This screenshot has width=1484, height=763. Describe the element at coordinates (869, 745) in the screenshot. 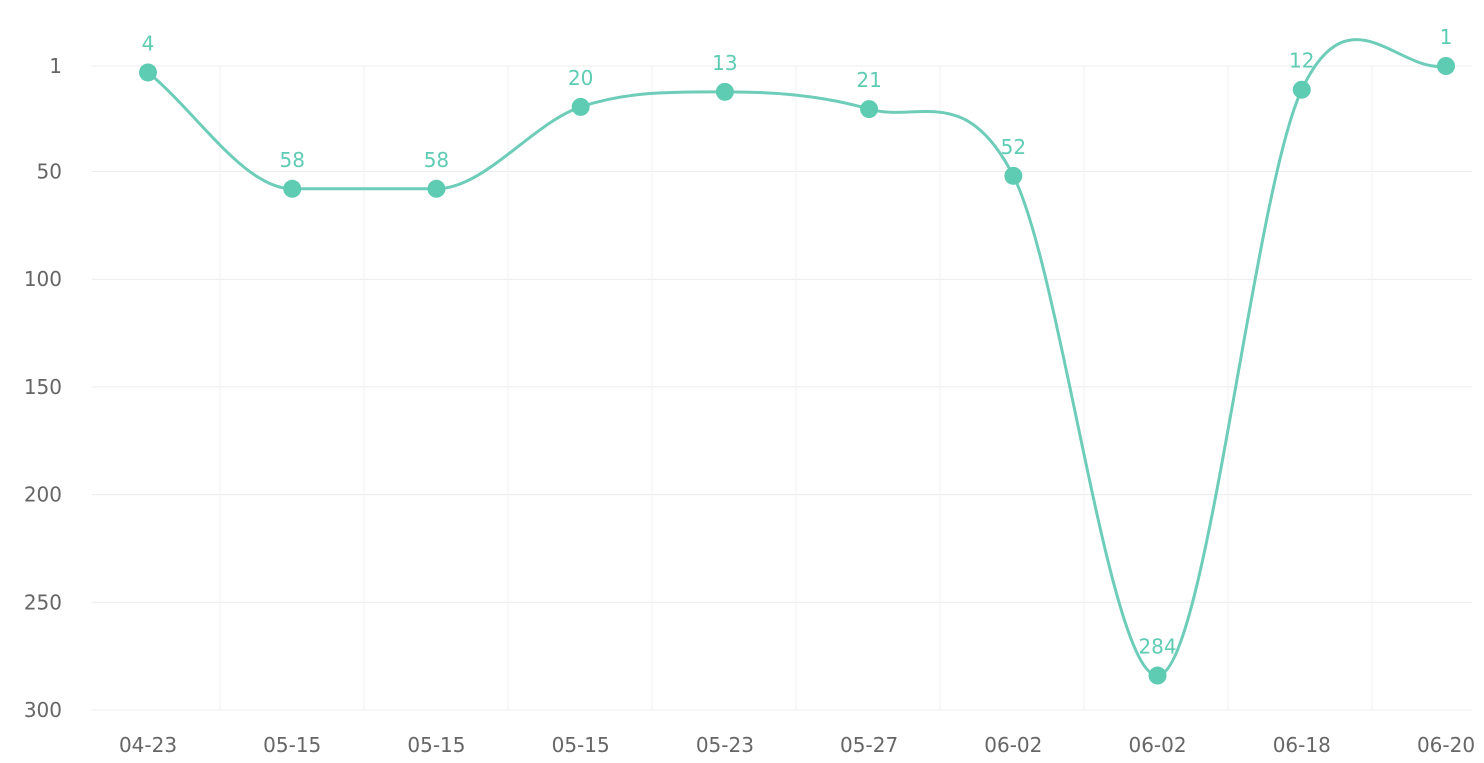

I see `x-tick-label: 05-27` at that location.